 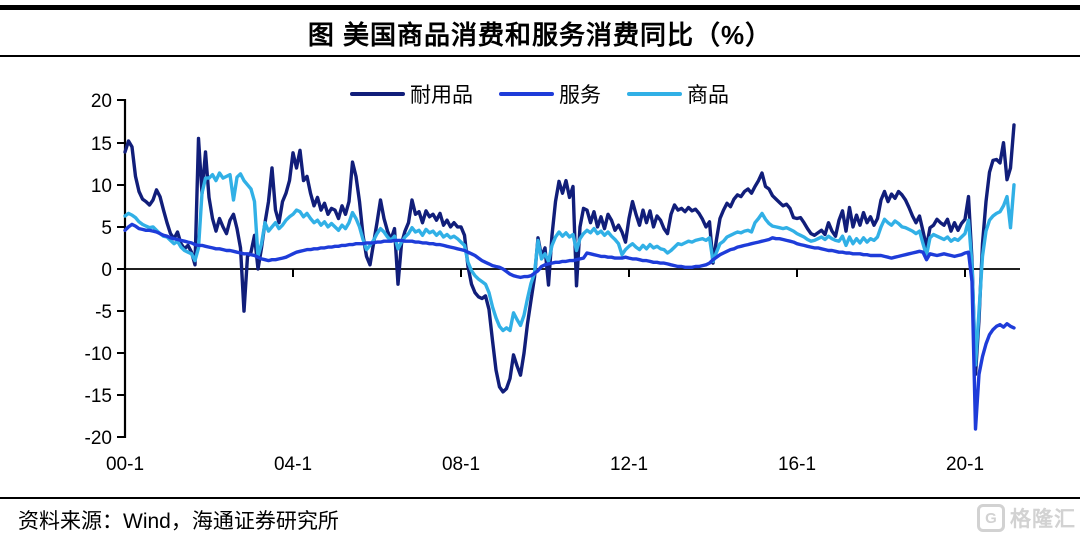 What do you see at coordinates (545, 464) in the screenshot?
I see `x-axis-labels: 00-1 04-1 08-1 12-1 16-1 20-1` at bounding box center [545, 464].